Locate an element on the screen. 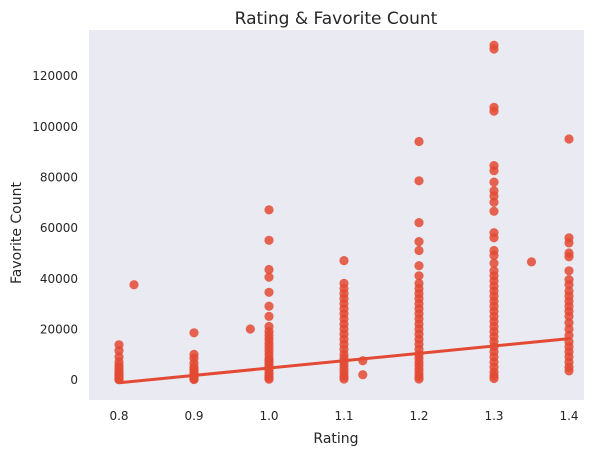 The image size is (592, 457). y-tick-label: 100000 is located at coordinates (55, 127).